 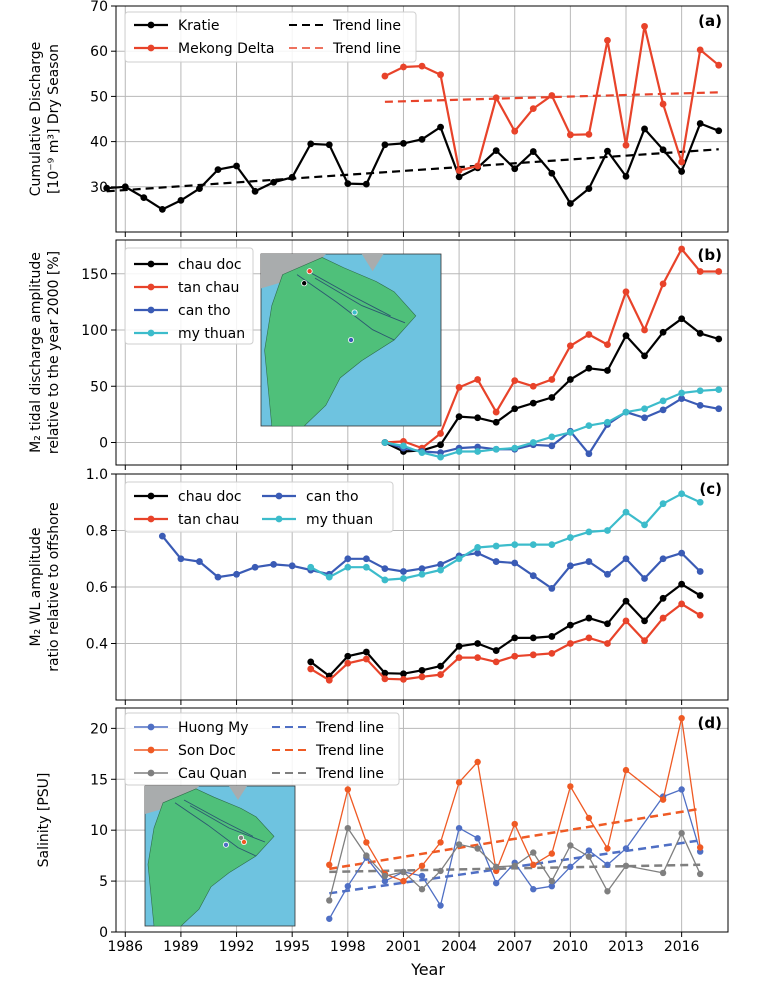 I want to click on x-tick-label: 1986, so click(x=125, y=947).